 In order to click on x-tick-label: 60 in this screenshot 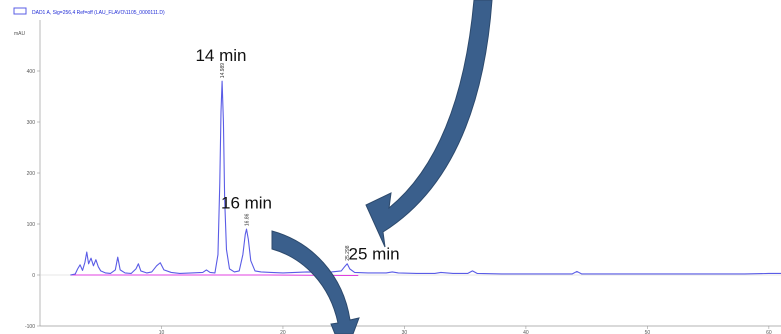, I will do `click(769, 332)`.